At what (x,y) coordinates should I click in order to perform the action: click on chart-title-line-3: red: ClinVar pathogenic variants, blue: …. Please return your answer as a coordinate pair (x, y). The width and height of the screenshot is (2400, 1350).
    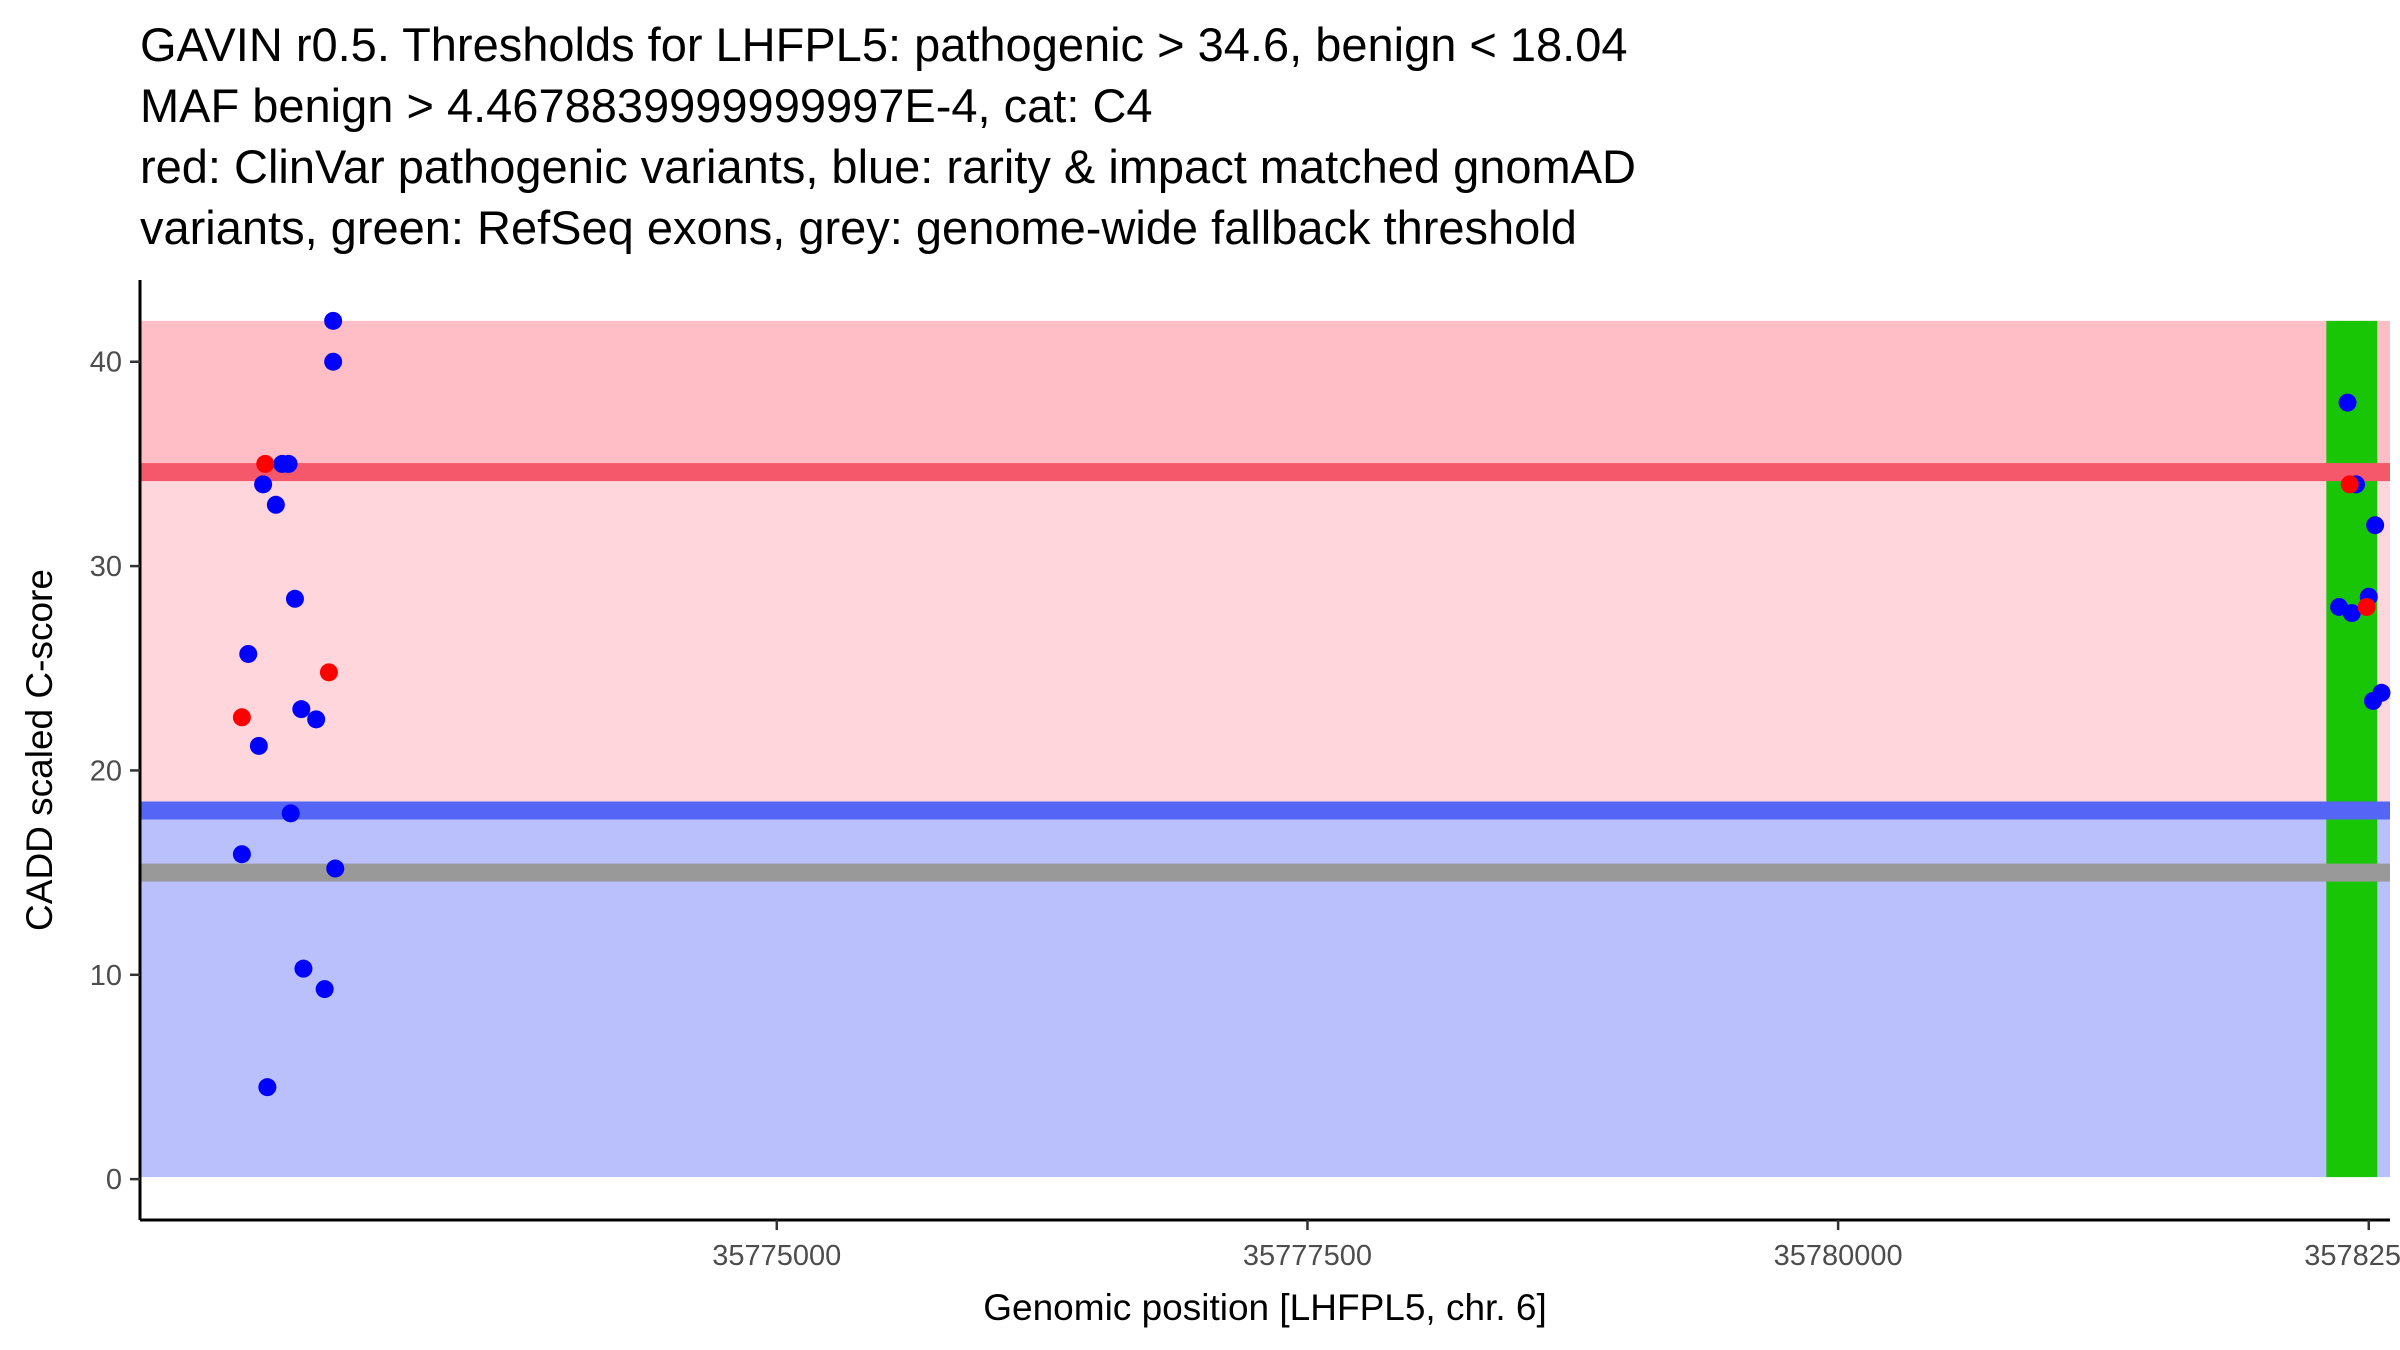
    Looking at the image, I should click on (888, 166).